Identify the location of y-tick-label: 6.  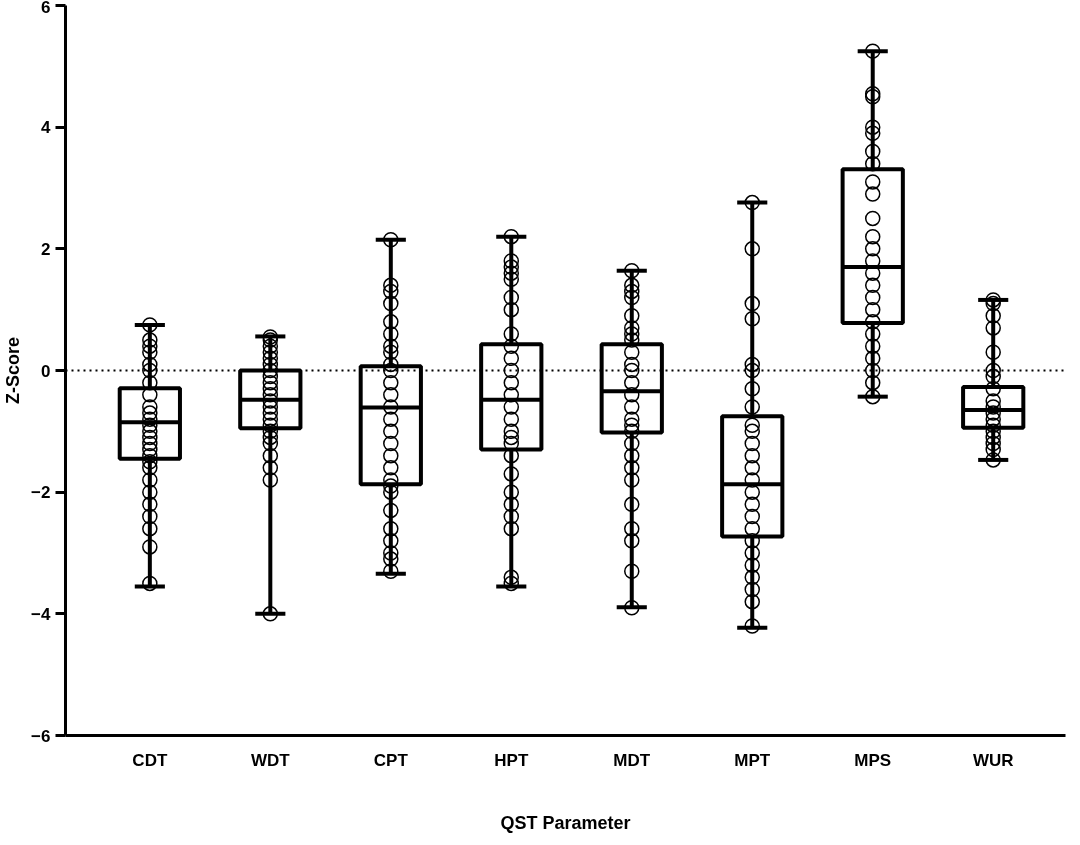
(46, 8).